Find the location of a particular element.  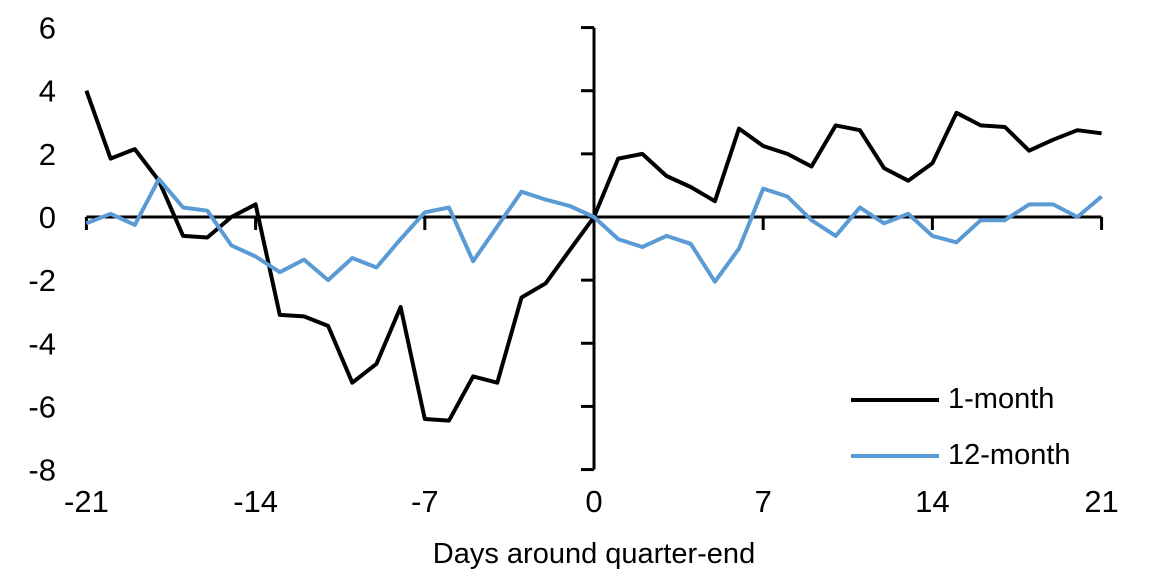

legend-line-icon-12-month is located at coordinates (895, 455).